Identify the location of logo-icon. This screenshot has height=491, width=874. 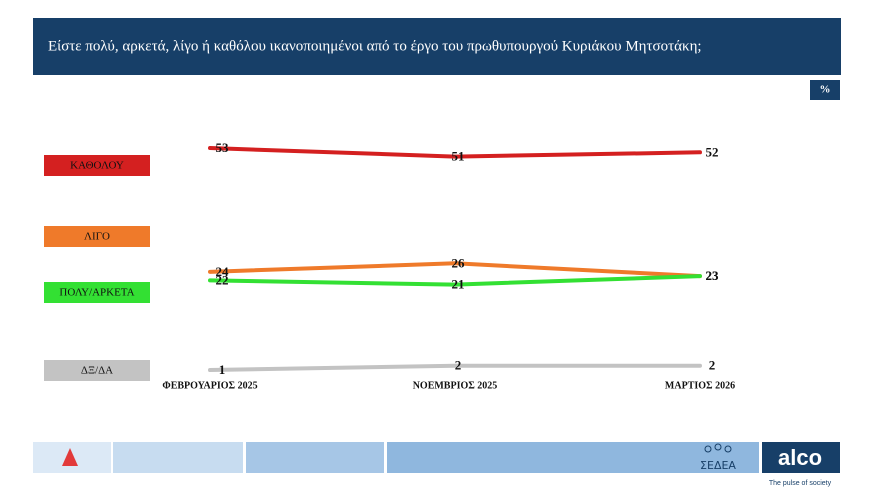
(70, 457).